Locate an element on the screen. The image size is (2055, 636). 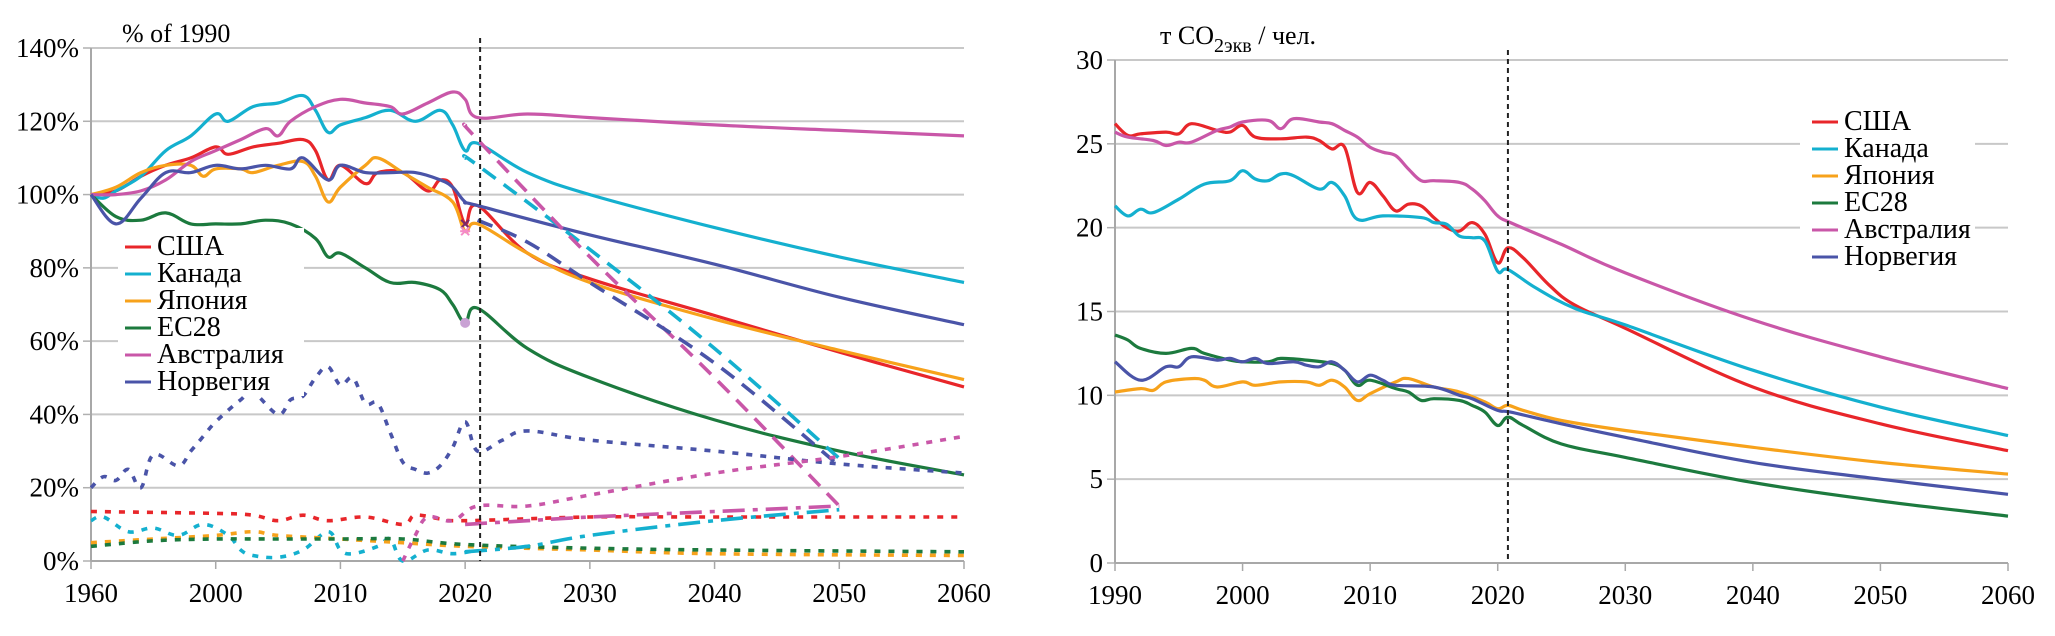
right-legend-item-usa: США is located at coordinates (1862, 121).